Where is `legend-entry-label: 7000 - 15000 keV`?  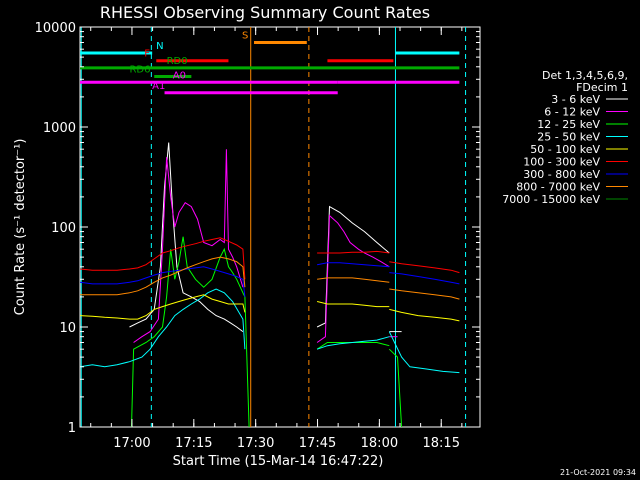
legend-entry-label: 7000 - 15000 keV is located at coordinates (551, 199).